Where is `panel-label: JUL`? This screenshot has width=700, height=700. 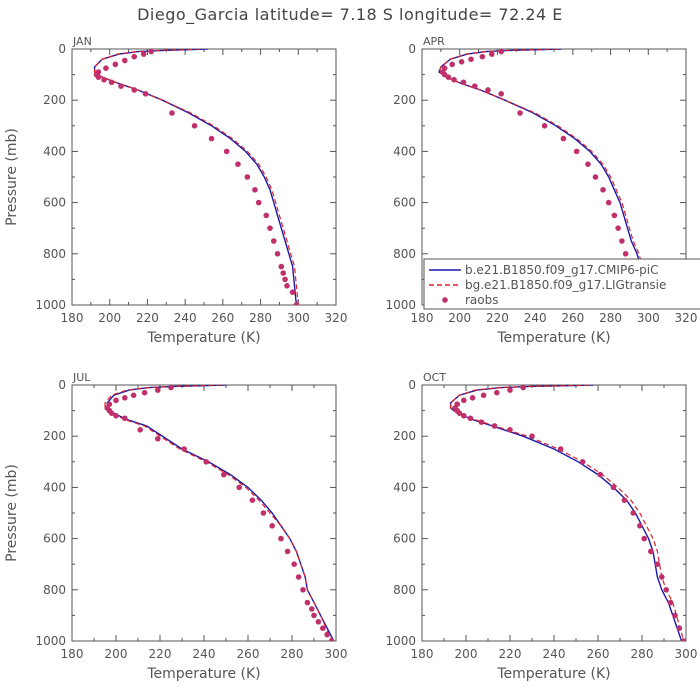
panel-label: JUL is located at coordinates (81, 377).